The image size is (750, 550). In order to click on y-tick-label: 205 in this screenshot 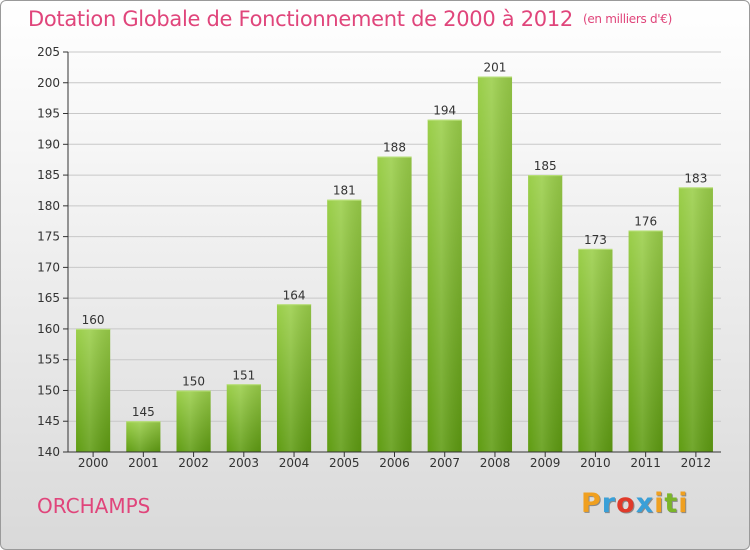, I will do `click(48, 52)`.